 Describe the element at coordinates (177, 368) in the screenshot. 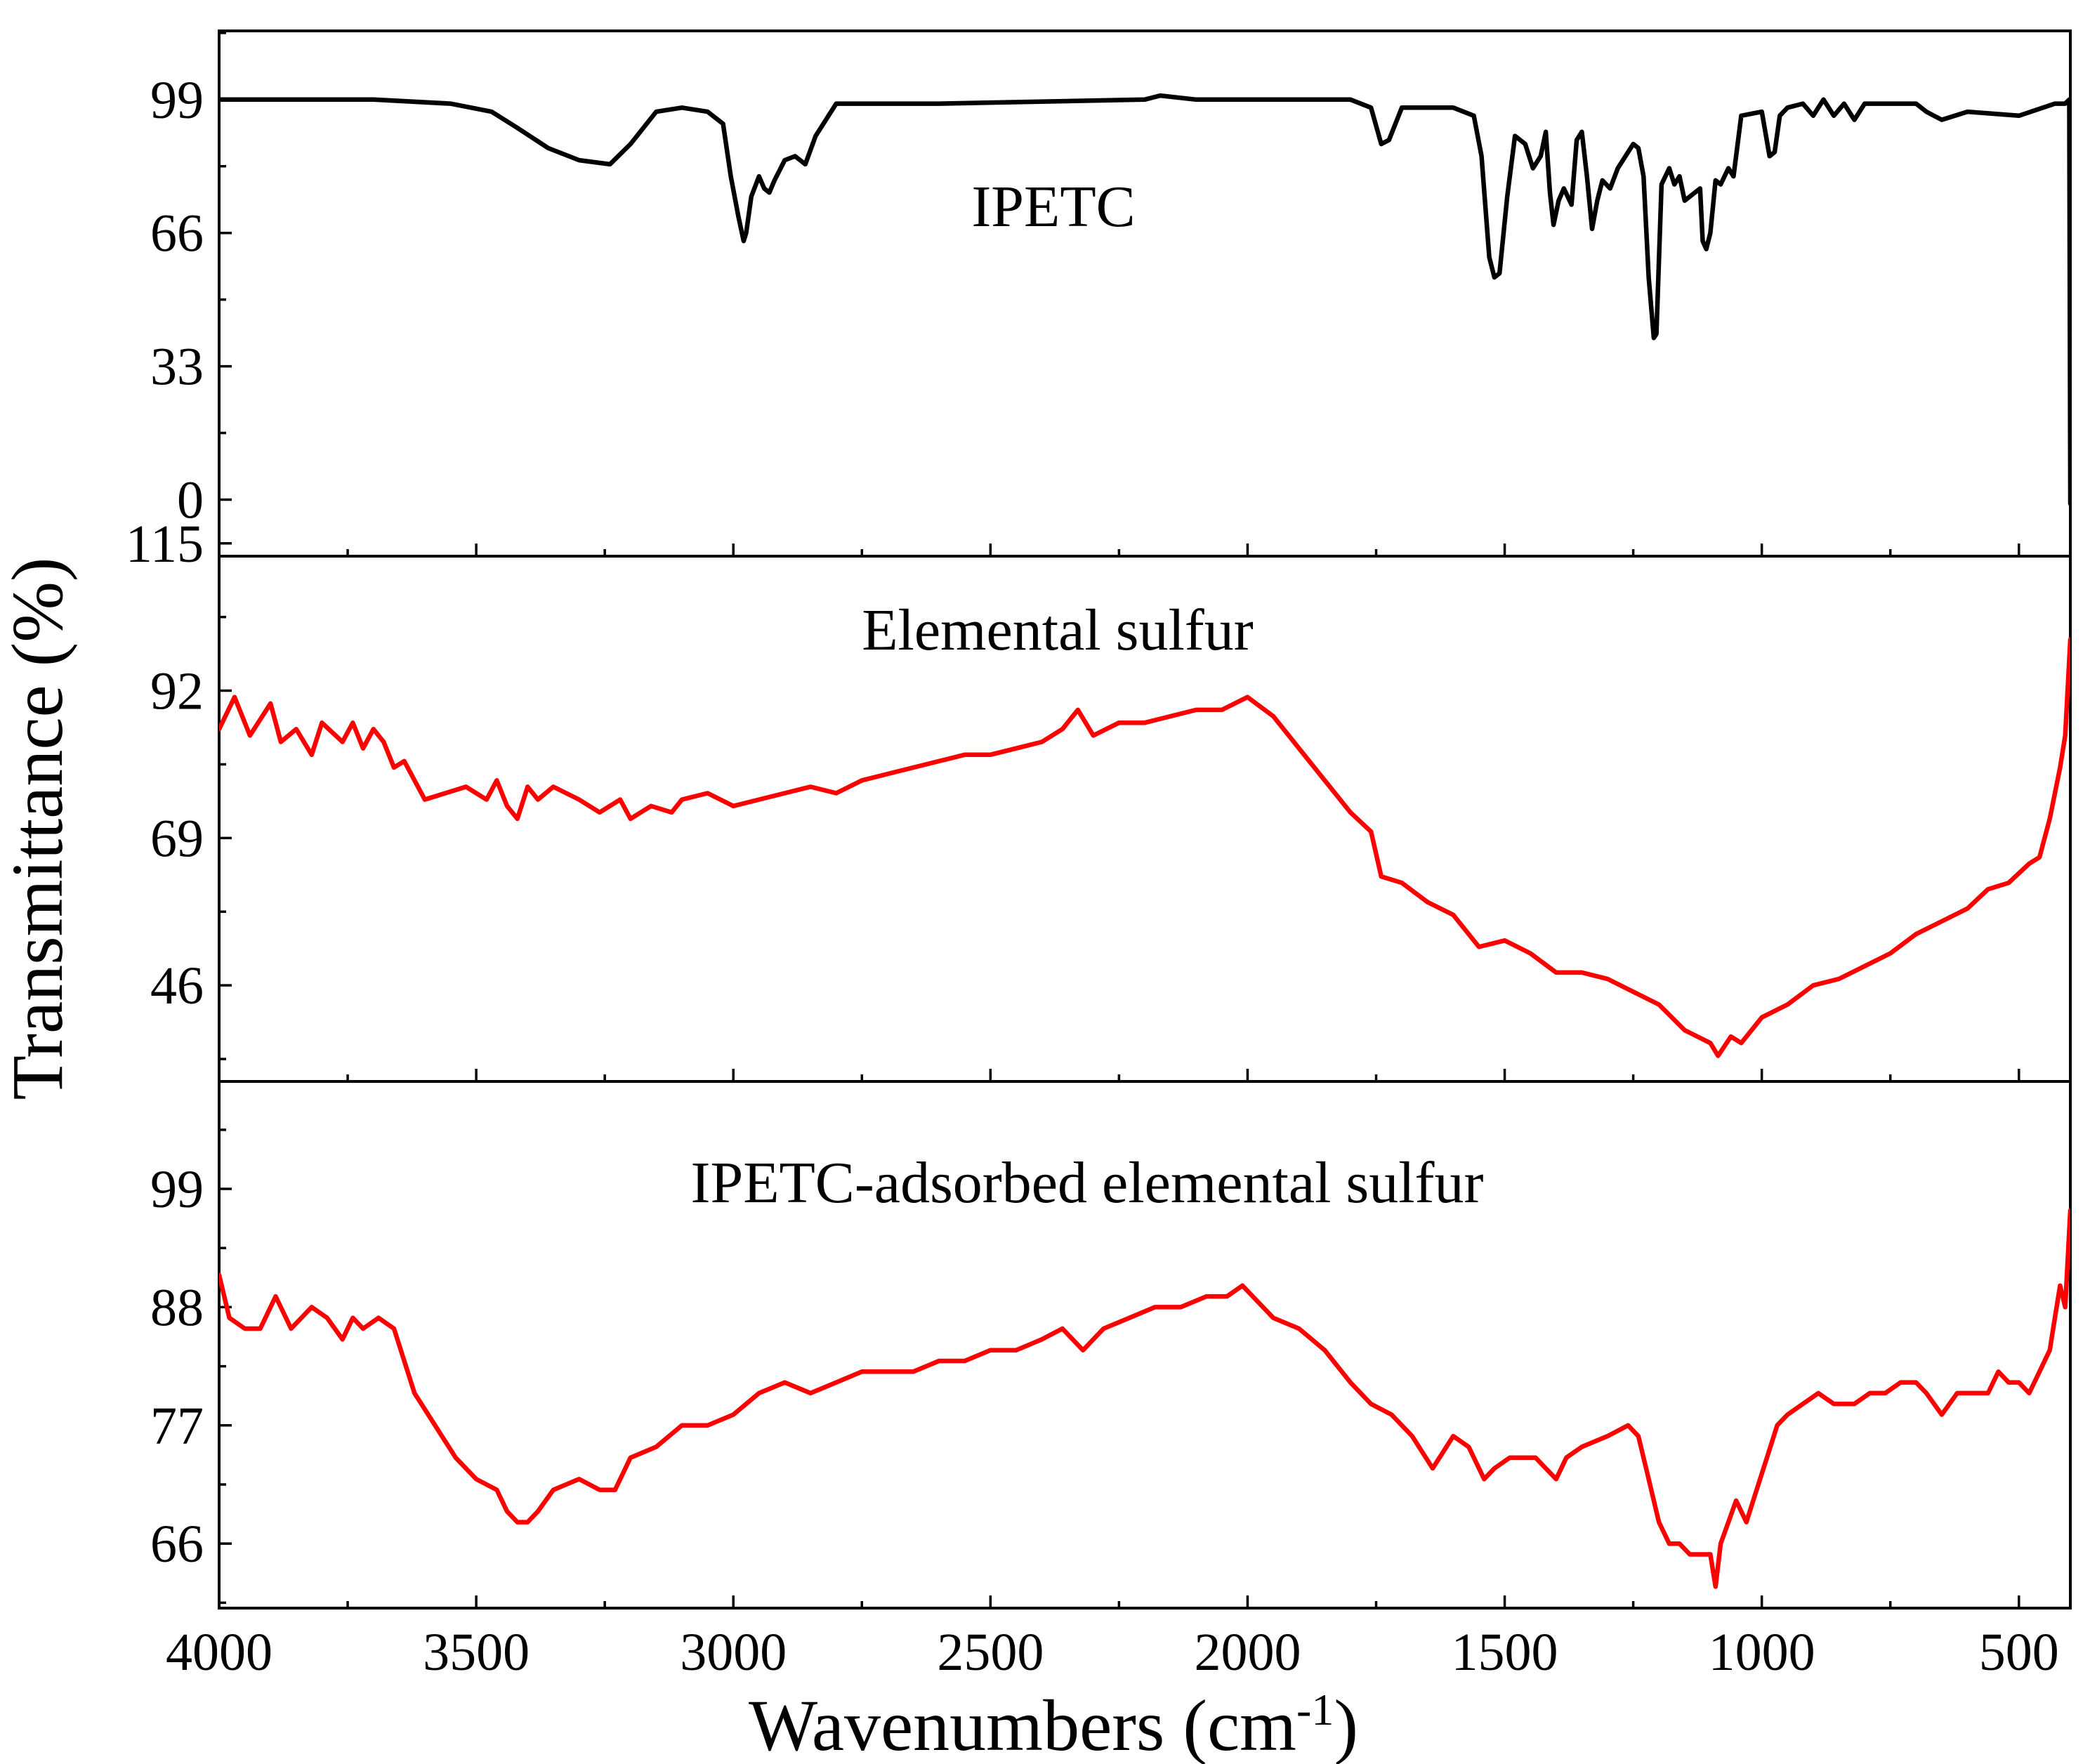

I see `y-tick-label: 33` at that location.